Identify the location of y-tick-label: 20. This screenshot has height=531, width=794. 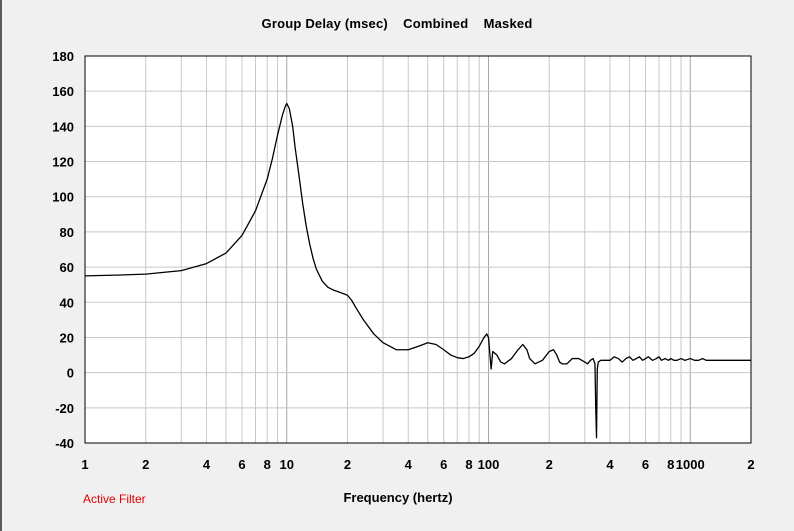
(67, 337).